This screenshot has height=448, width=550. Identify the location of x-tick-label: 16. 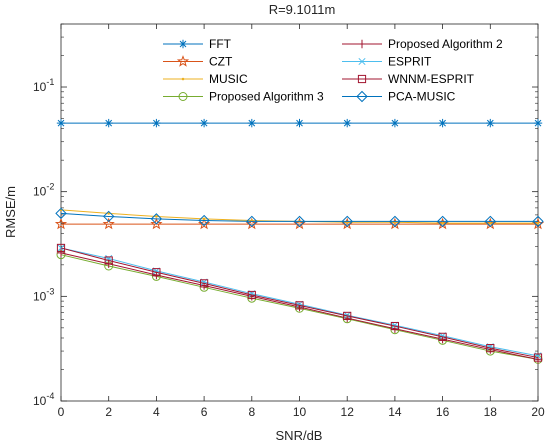
(443, 412).